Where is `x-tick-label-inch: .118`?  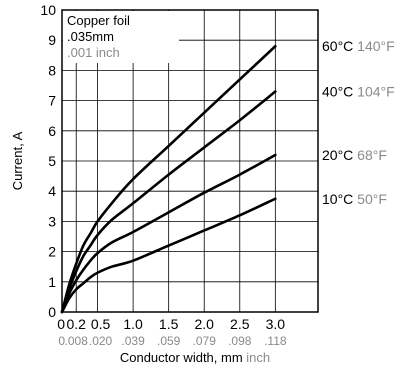 x-tick-label-inch: .118 is located at coordinates (275, 341).